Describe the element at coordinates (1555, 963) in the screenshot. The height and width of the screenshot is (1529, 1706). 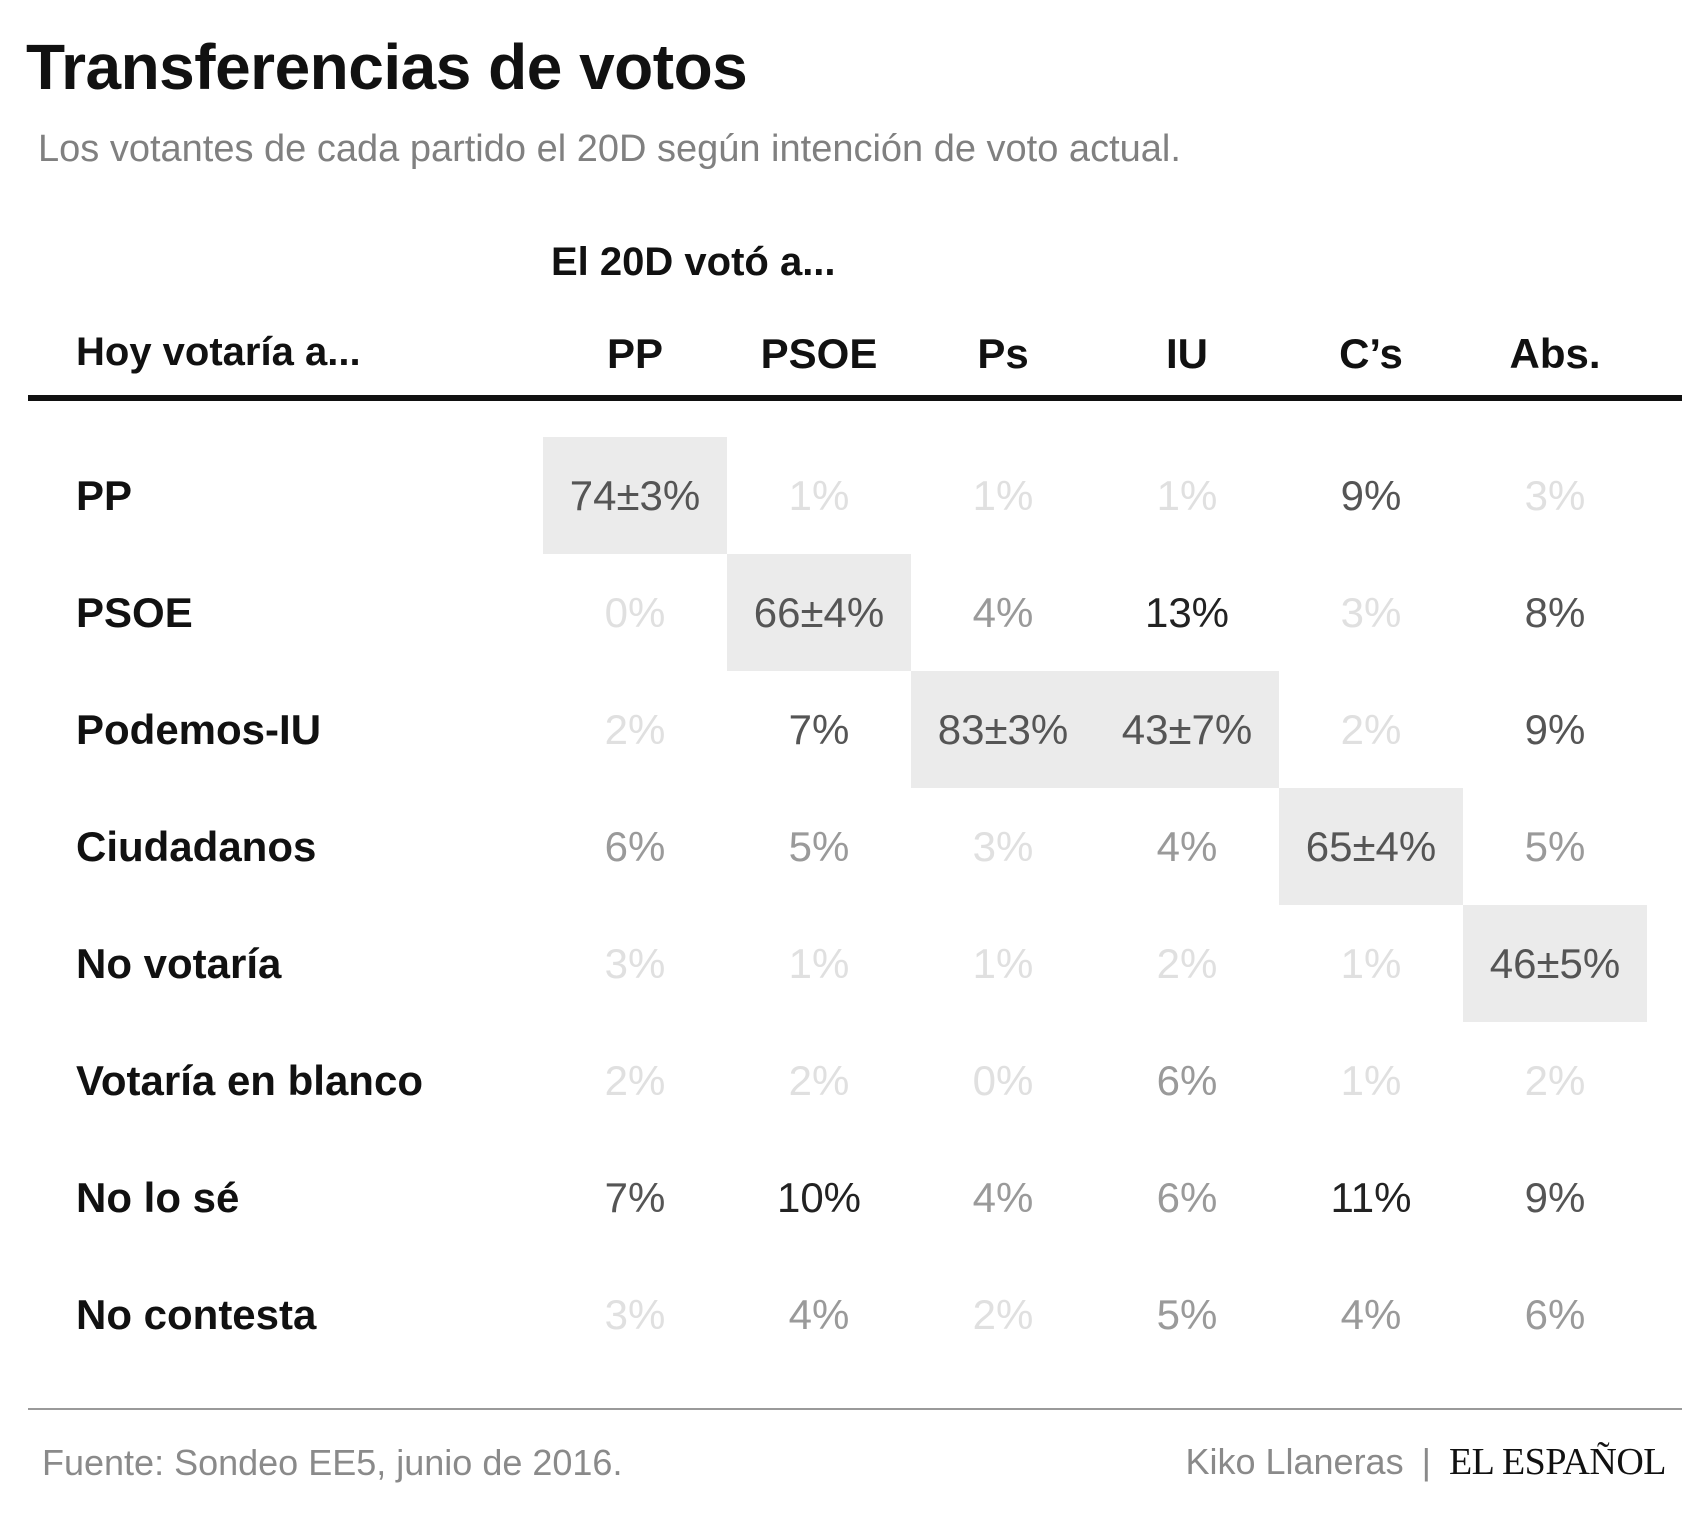
I see `table-cell: 46±5%` at that location.